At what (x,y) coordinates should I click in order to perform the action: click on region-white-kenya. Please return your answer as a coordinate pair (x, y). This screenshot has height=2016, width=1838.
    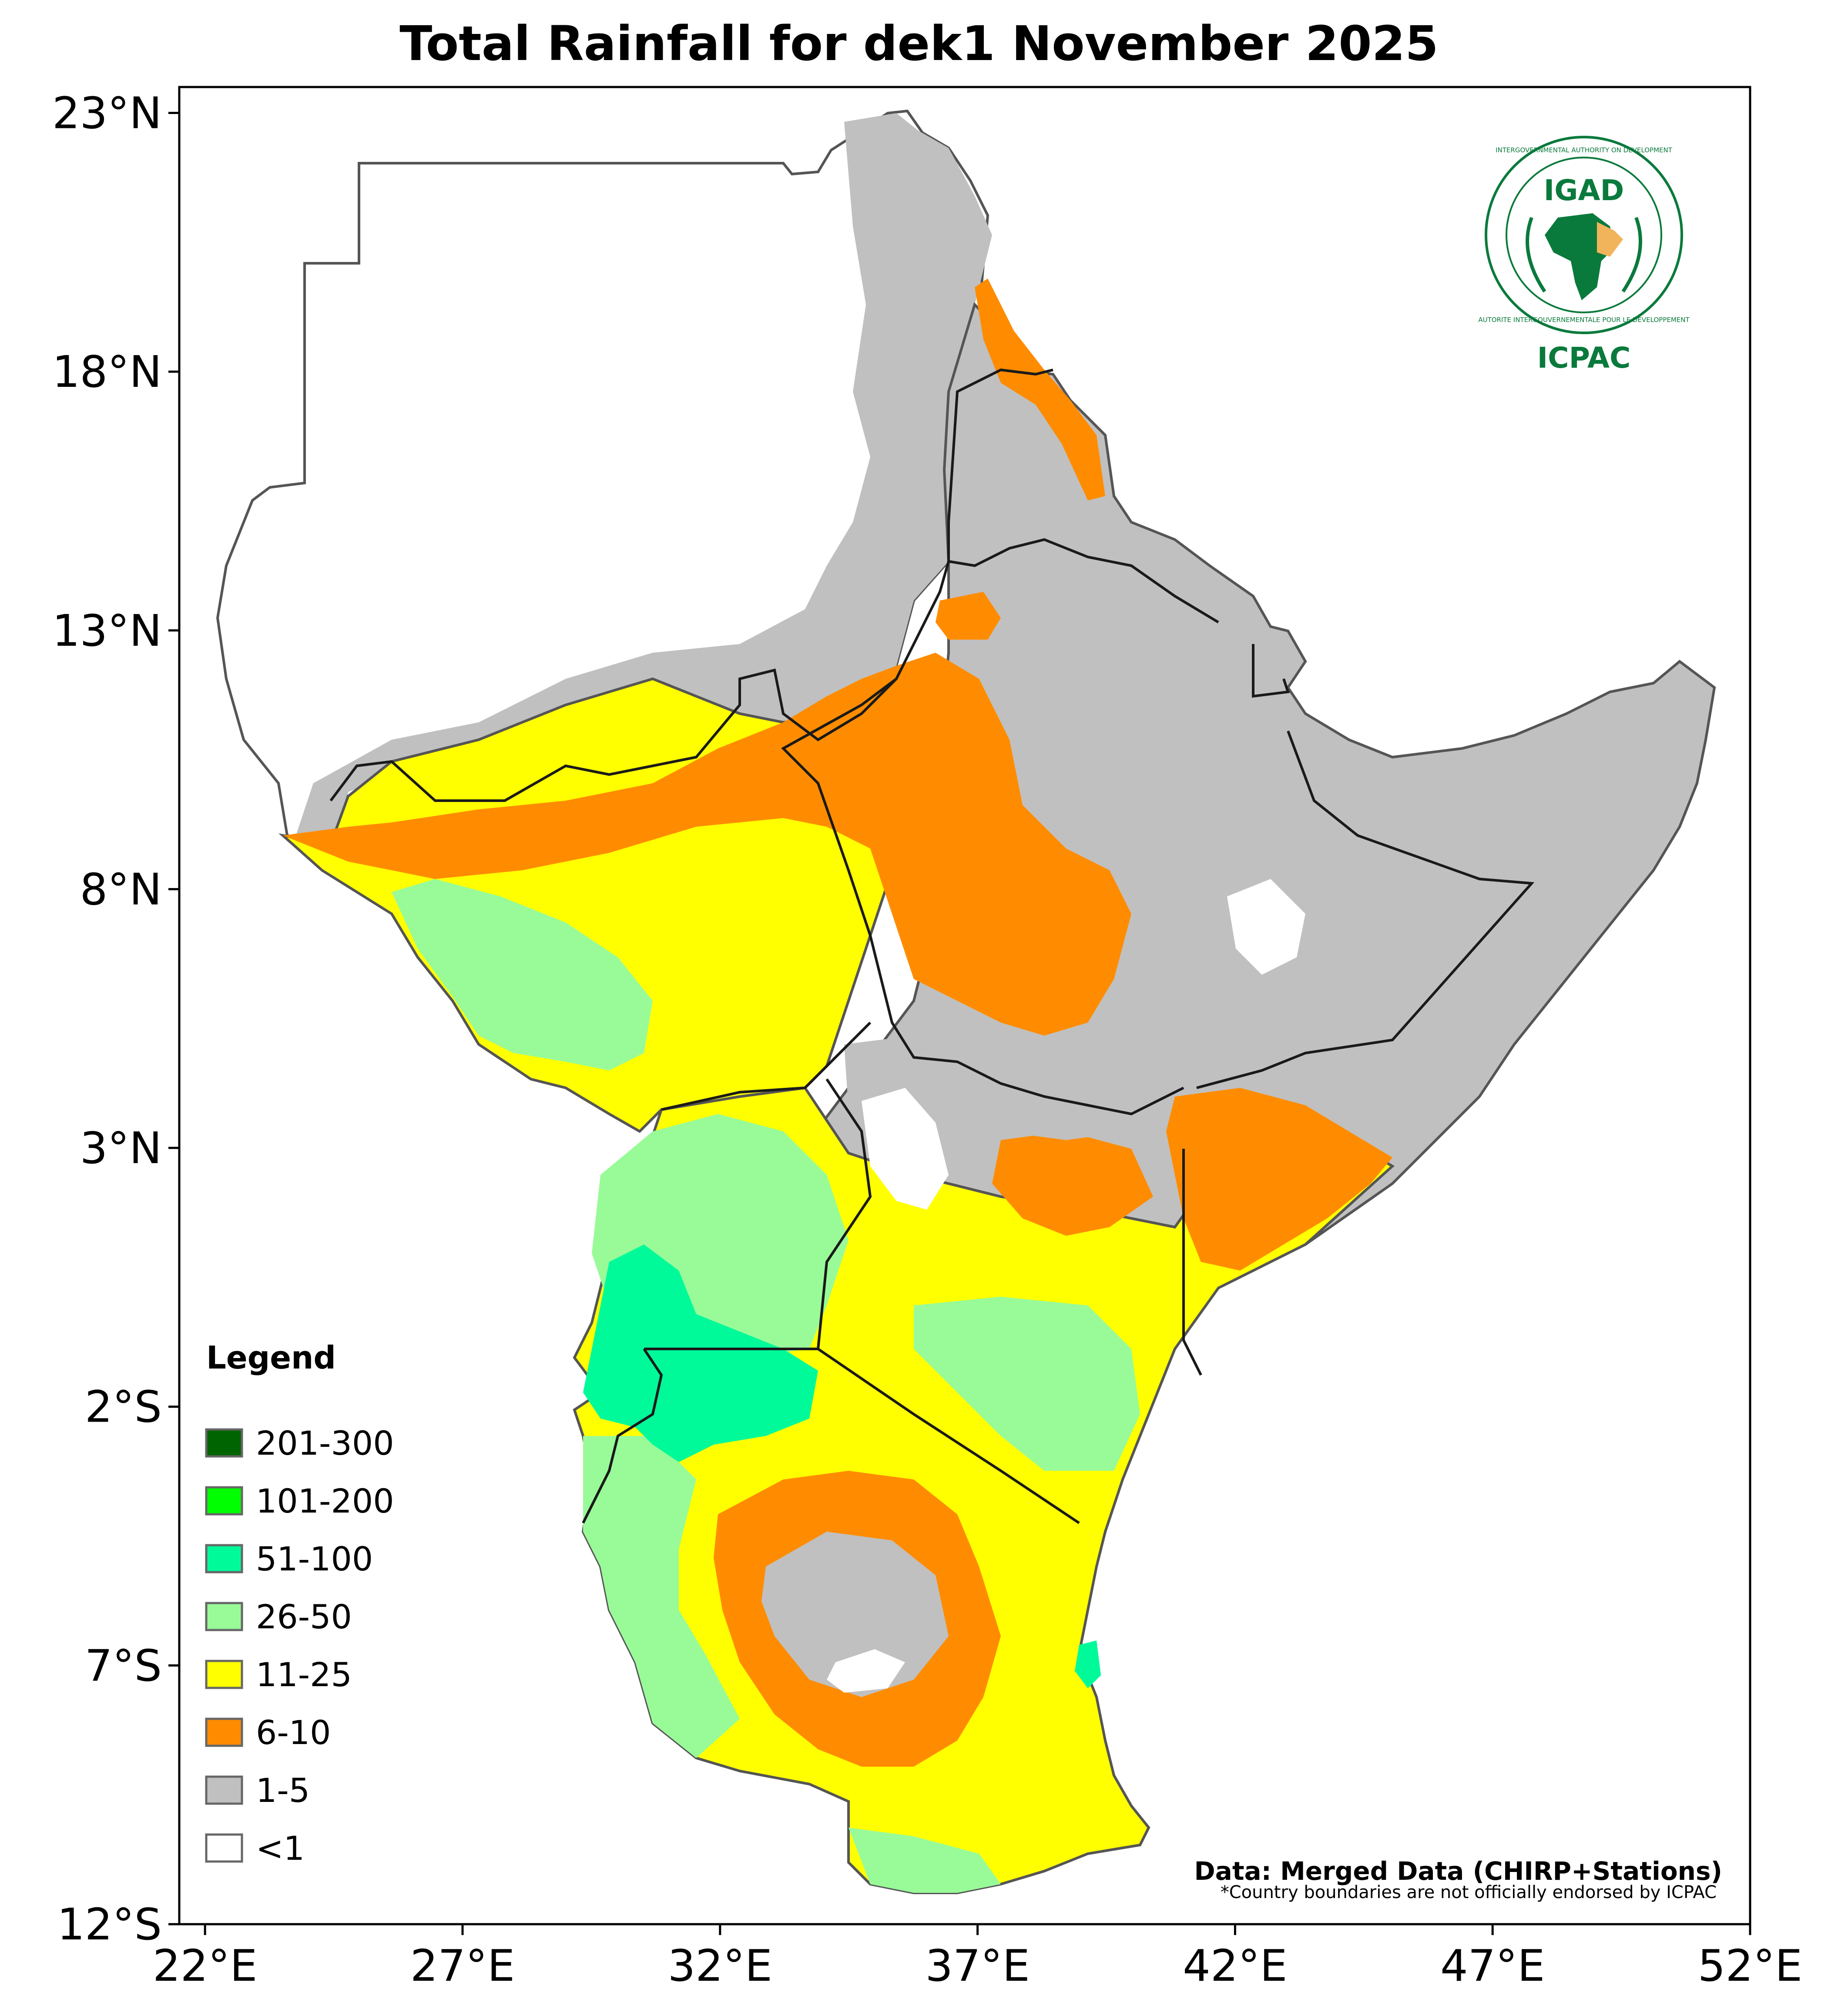
    Looking at the image, I should click on (906, 1149).